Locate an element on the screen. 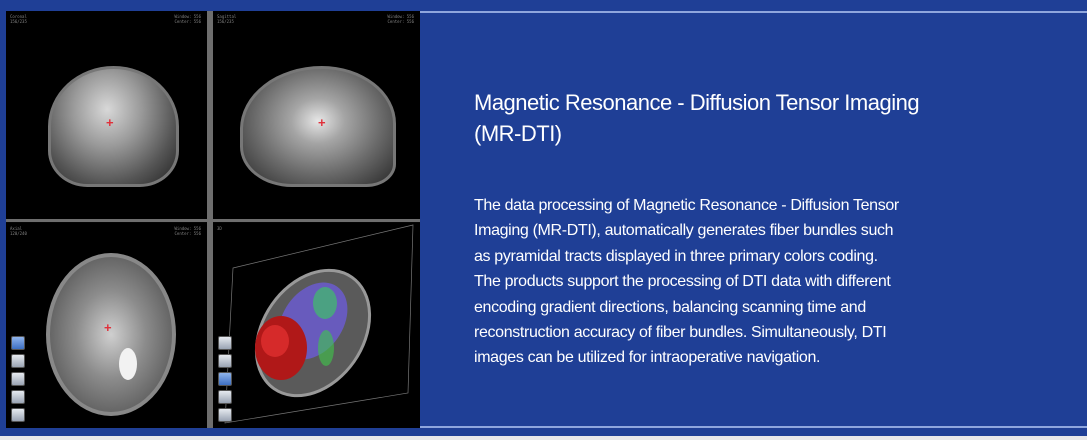 This screenshot has width=1087, height=440. view-name: Coronal is located at coordinates (18, 16).